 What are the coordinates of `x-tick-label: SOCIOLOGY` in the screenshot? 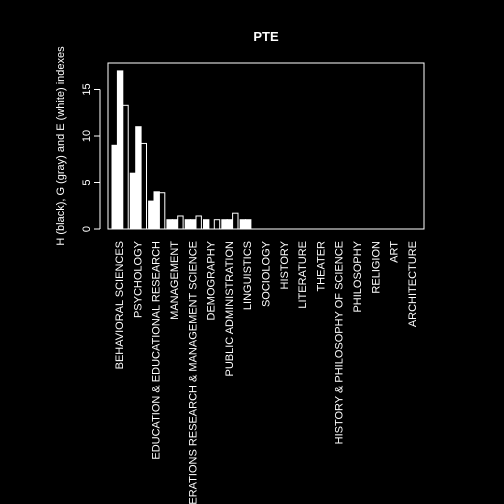 It's located at (267, 273).